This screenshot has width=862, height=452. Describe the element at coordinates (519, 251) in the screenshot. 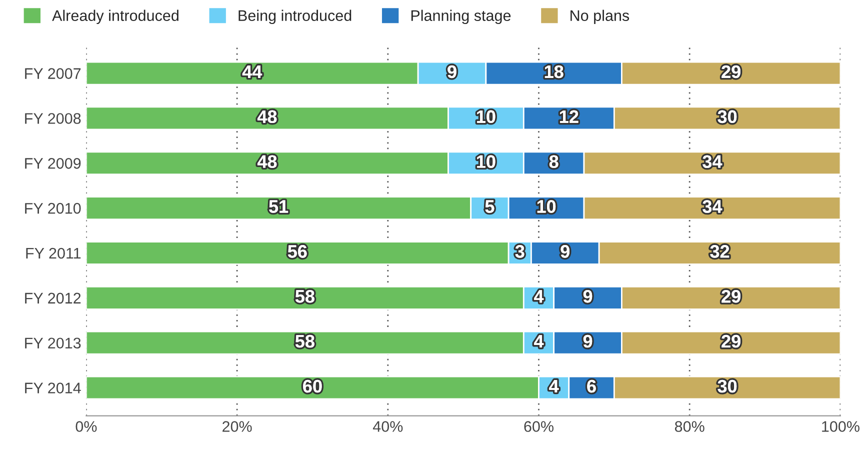

I see `data-label: 3` at that location.